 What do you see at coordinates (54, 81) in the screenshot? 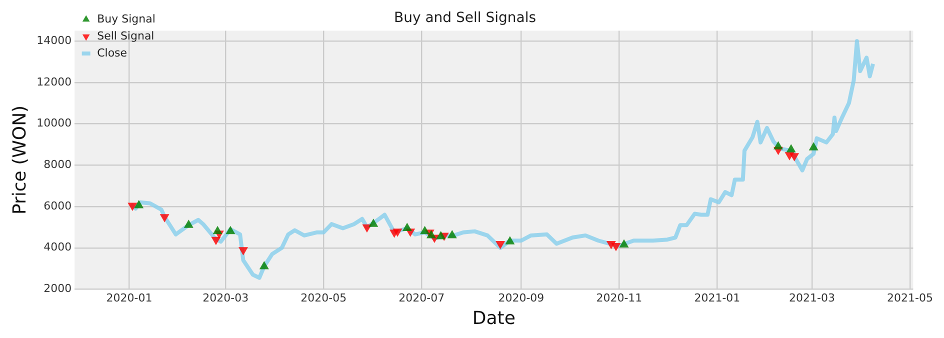
I see `y-tick-label: 12000` at bounding box center [54, 81].